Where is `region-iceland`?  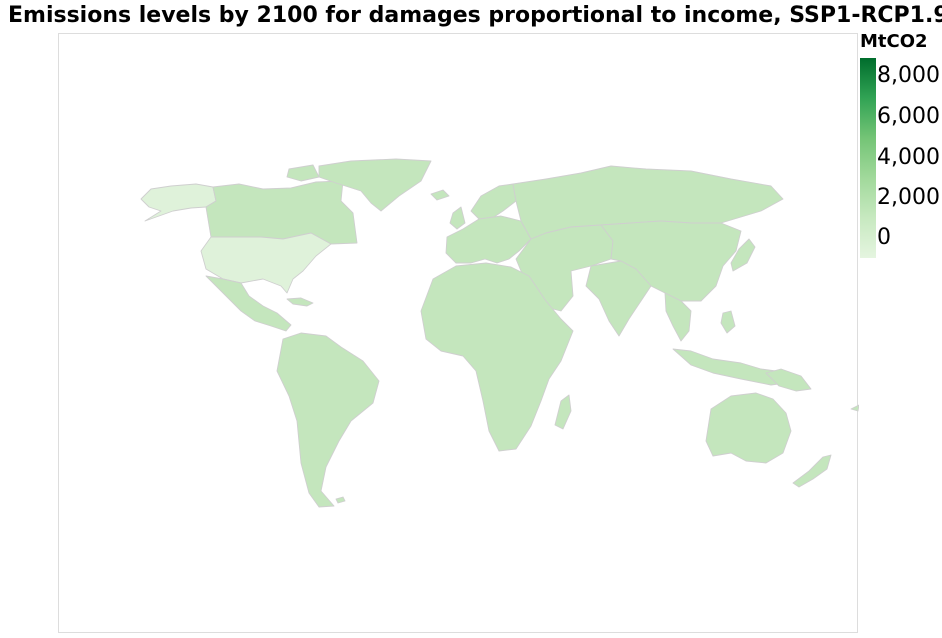
region-iceland is located at coordinates (440, 195).